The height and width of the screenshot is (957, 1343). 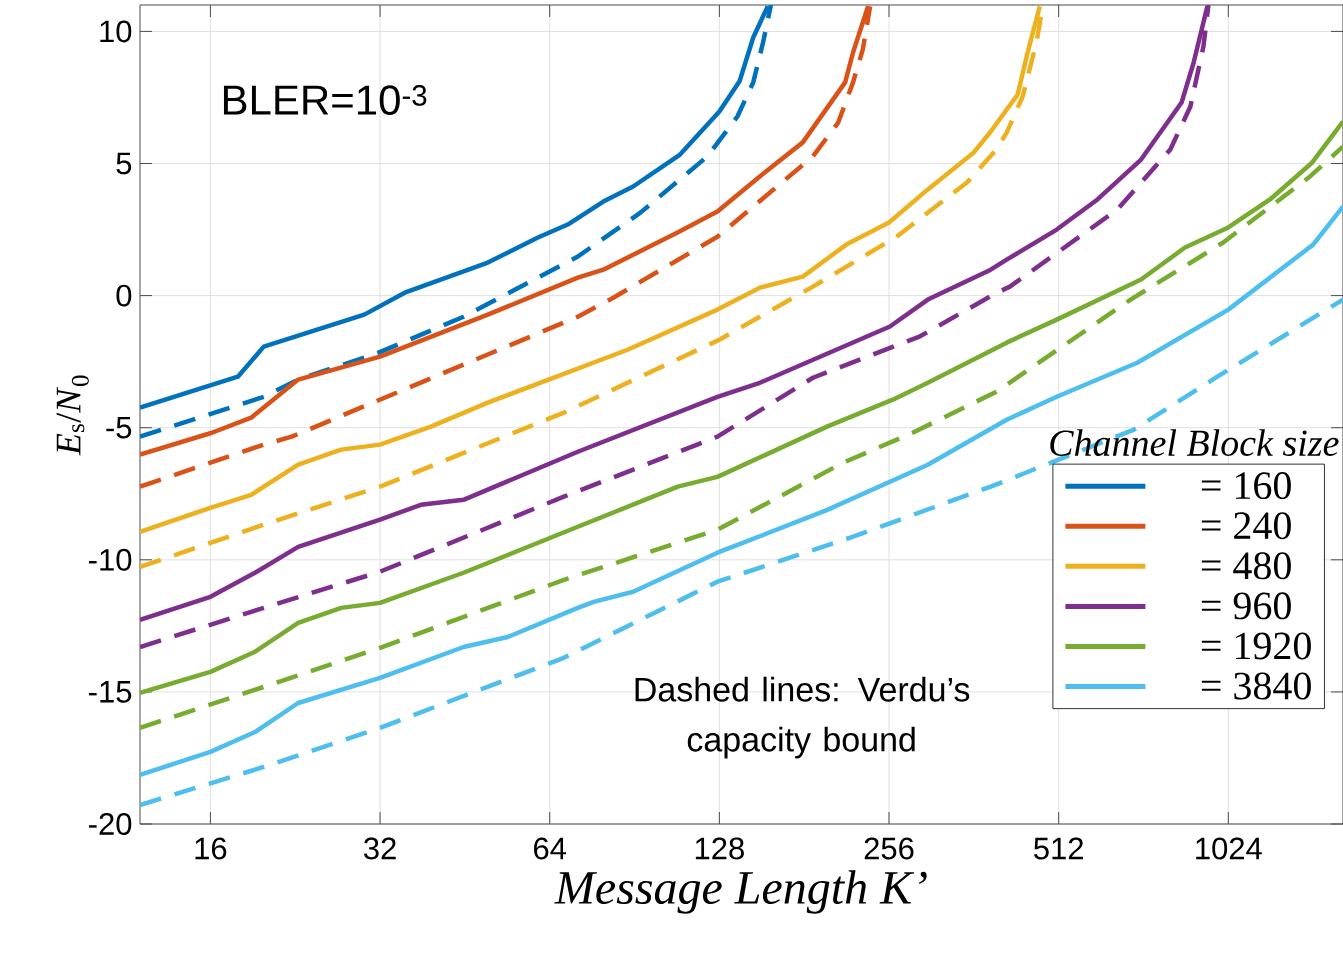 What do you see at coordinates (1246, 606) in the screenshot?
I see `legend-label: = 960` at bounding box center [1246, 606].